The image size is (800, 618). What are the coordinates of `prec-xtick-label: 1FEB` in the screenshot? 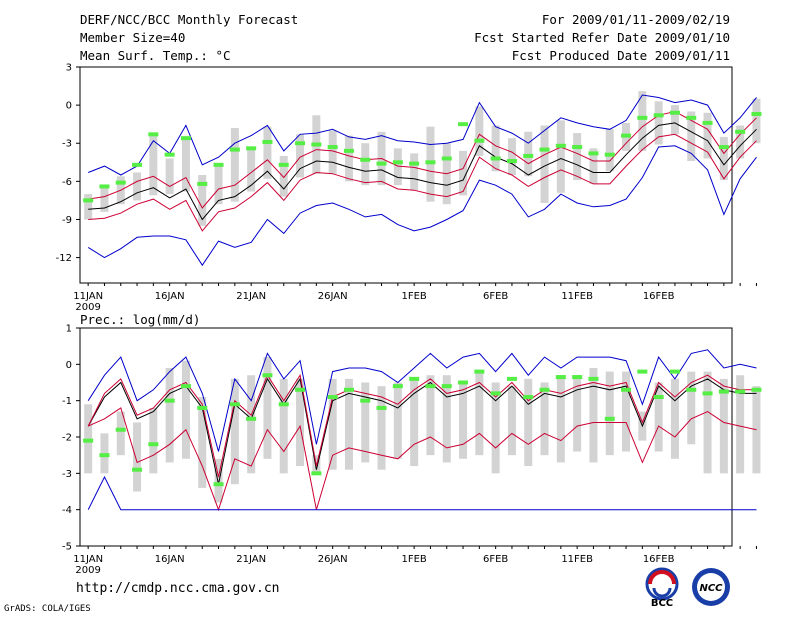 It's located at (414, 559).